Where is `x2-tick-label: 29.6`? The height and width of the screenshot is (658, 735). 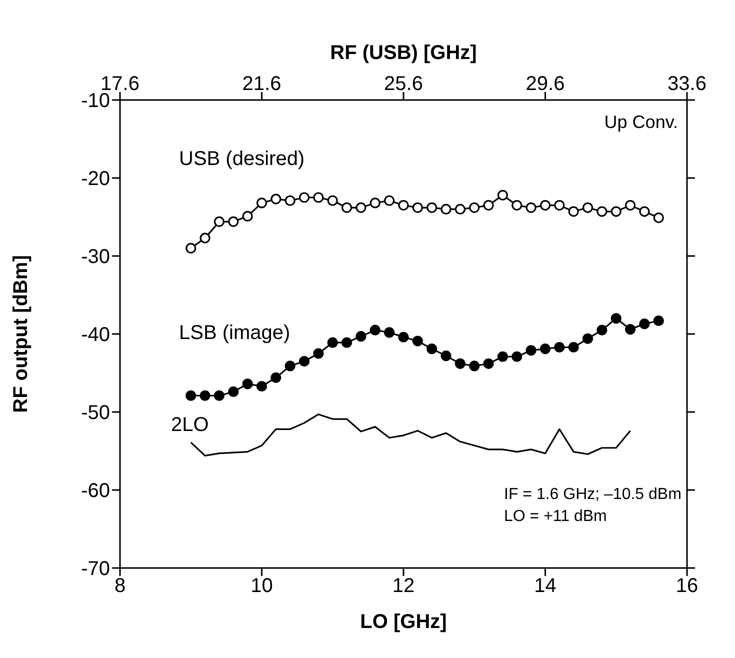 x2-tick-label: 29.6 is located at coordinates (545, 84).